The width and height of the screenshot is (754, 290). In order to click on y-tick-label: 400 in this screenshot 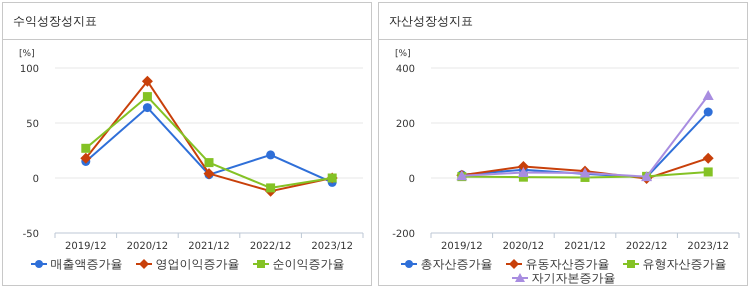, I will do `click(405, 69)`.